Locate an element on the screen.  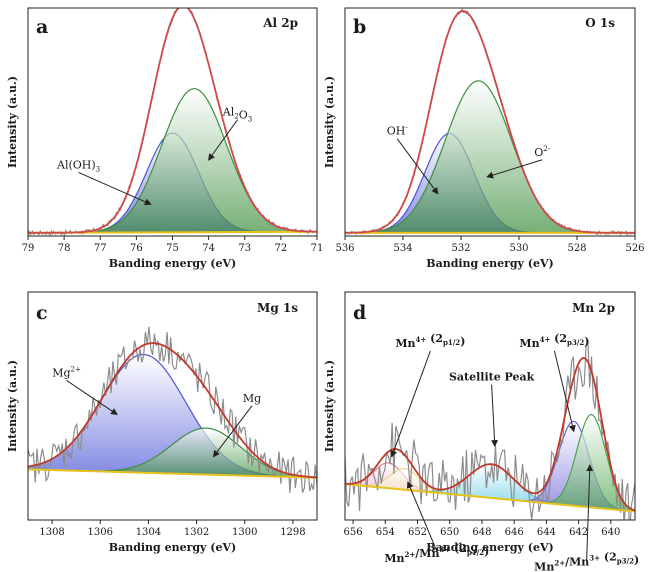
fit-envelope-c is located at coordinates (172, 410).